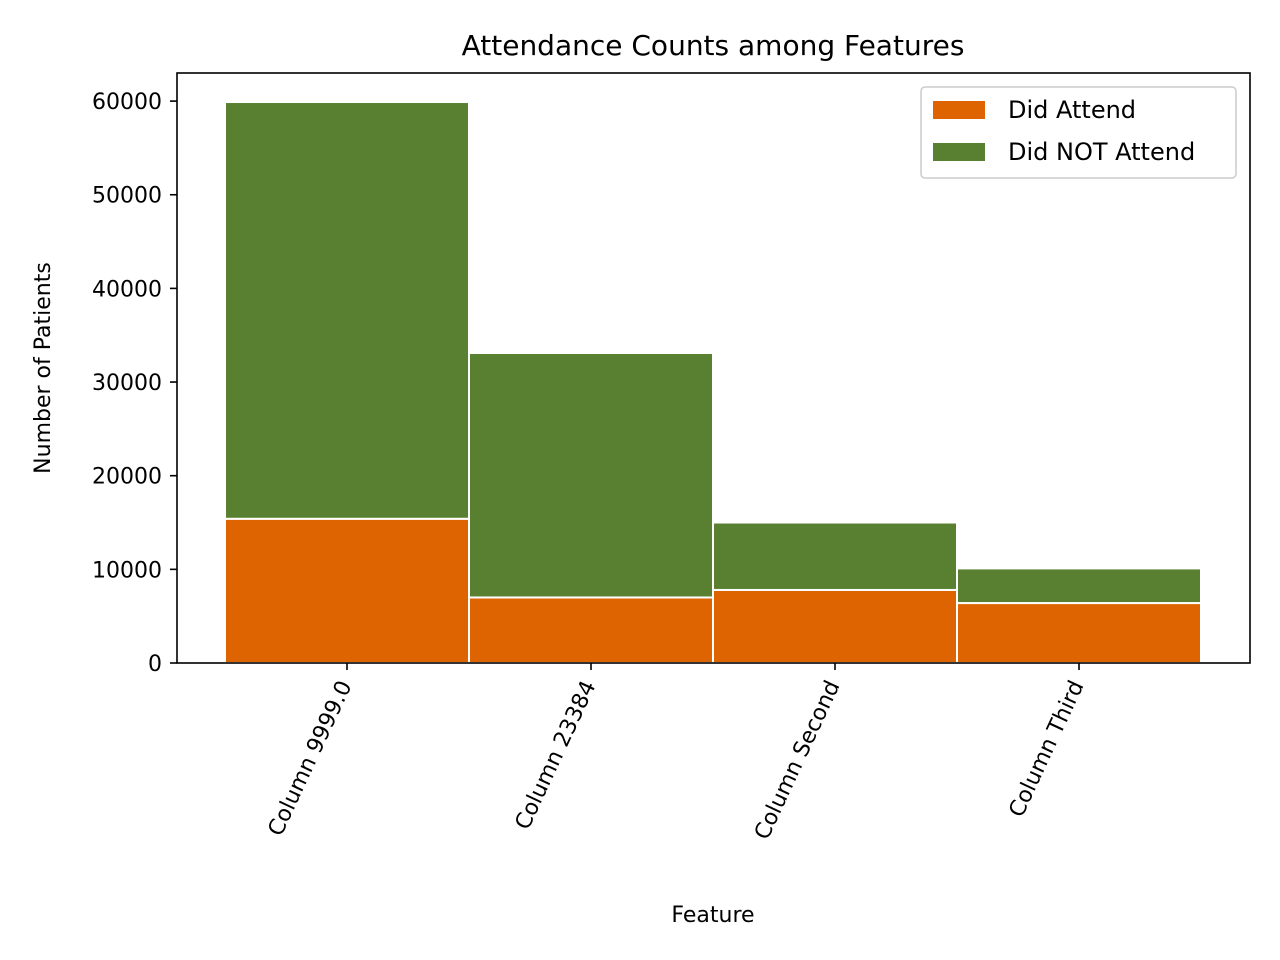 This screenshot has height=960, width=1280. What do you see at coordinates (127, 383) in the screenshot?
I see `y-tick-label: 30000` at bounding box center [127, 383].